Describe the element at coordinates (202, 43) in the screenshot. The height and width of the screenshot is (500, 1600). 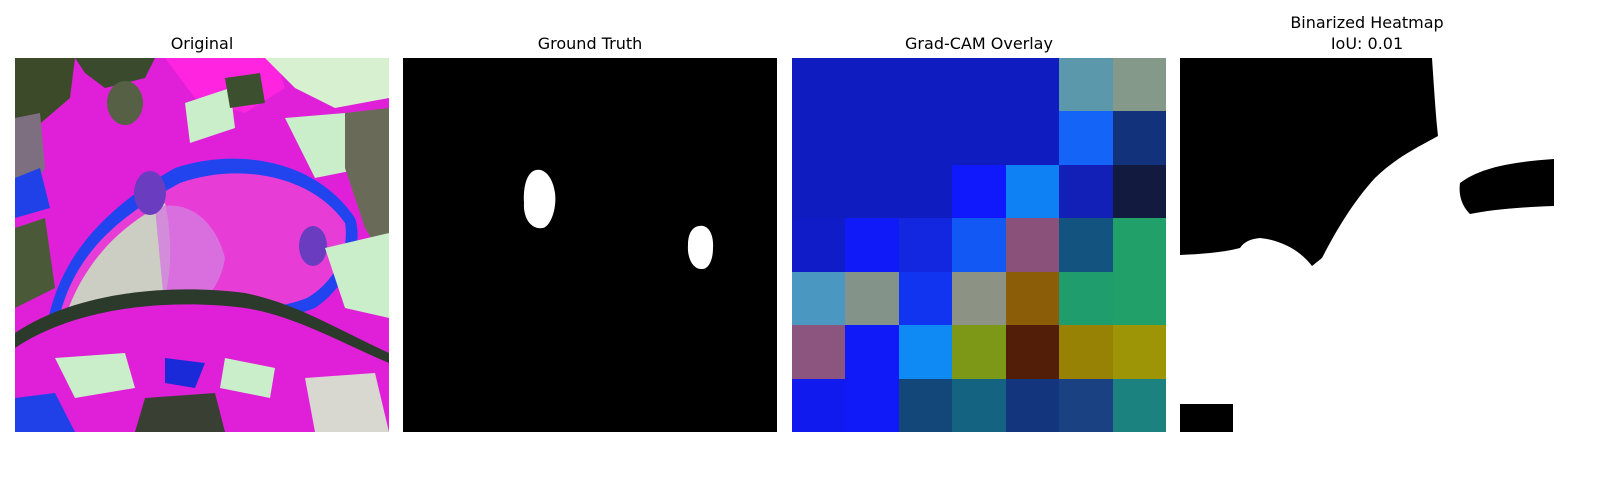
I see `original-title: Original` at that location.